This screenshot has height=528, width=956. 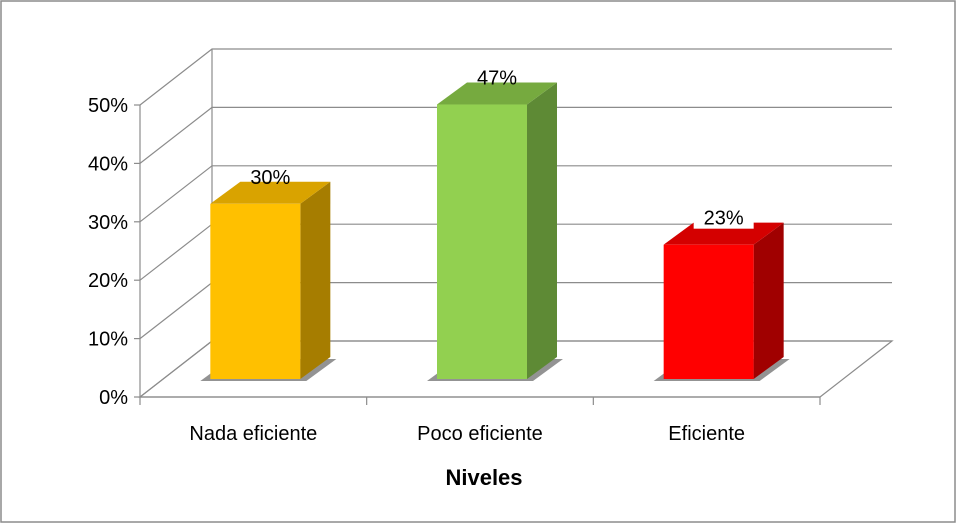 I want to click on data-label: 23%, so click(x=724, y=219).